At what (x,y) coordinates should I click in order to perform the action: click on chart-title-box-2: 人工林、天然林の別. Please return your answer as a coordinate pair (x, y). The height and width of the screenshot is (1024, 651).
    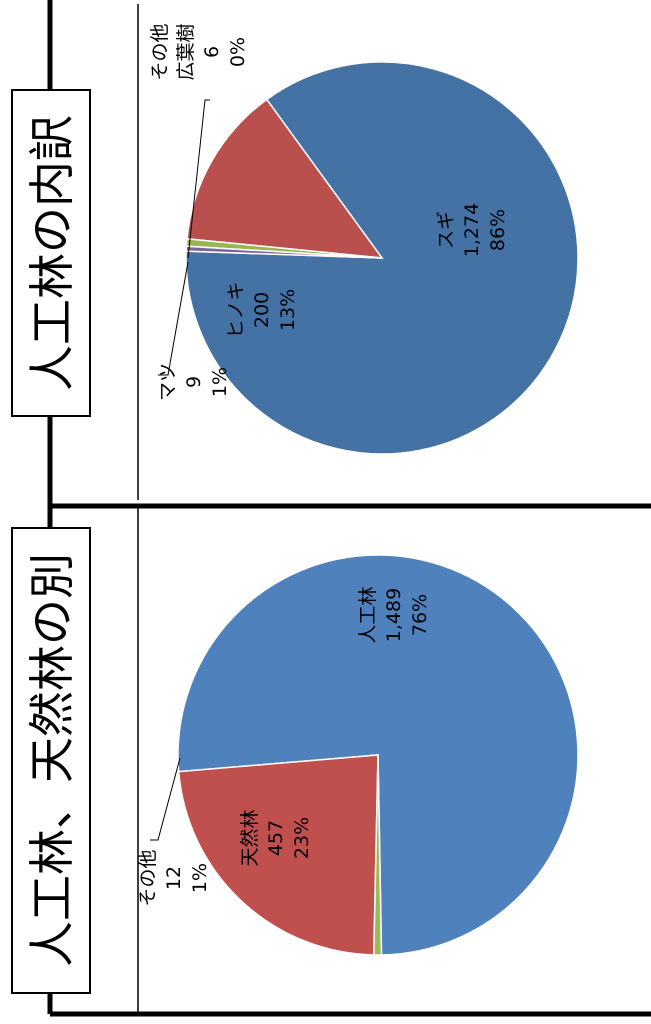
    Looking at the image, I should click on (51, 760).